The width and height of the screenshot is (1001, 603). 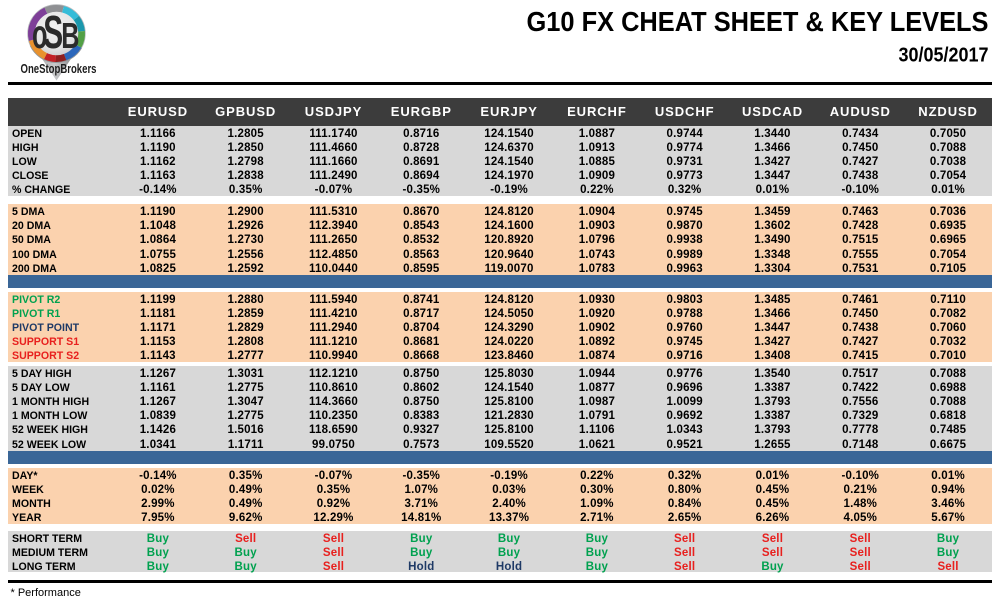 I want to click on svg-text: B, so click(x=70, y=36).